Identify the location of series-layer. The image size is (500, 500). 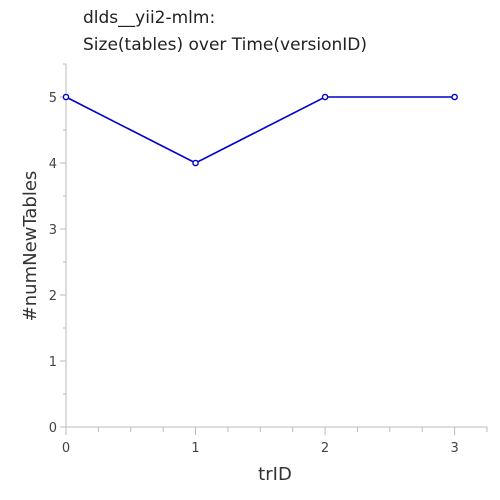
(260, 130).